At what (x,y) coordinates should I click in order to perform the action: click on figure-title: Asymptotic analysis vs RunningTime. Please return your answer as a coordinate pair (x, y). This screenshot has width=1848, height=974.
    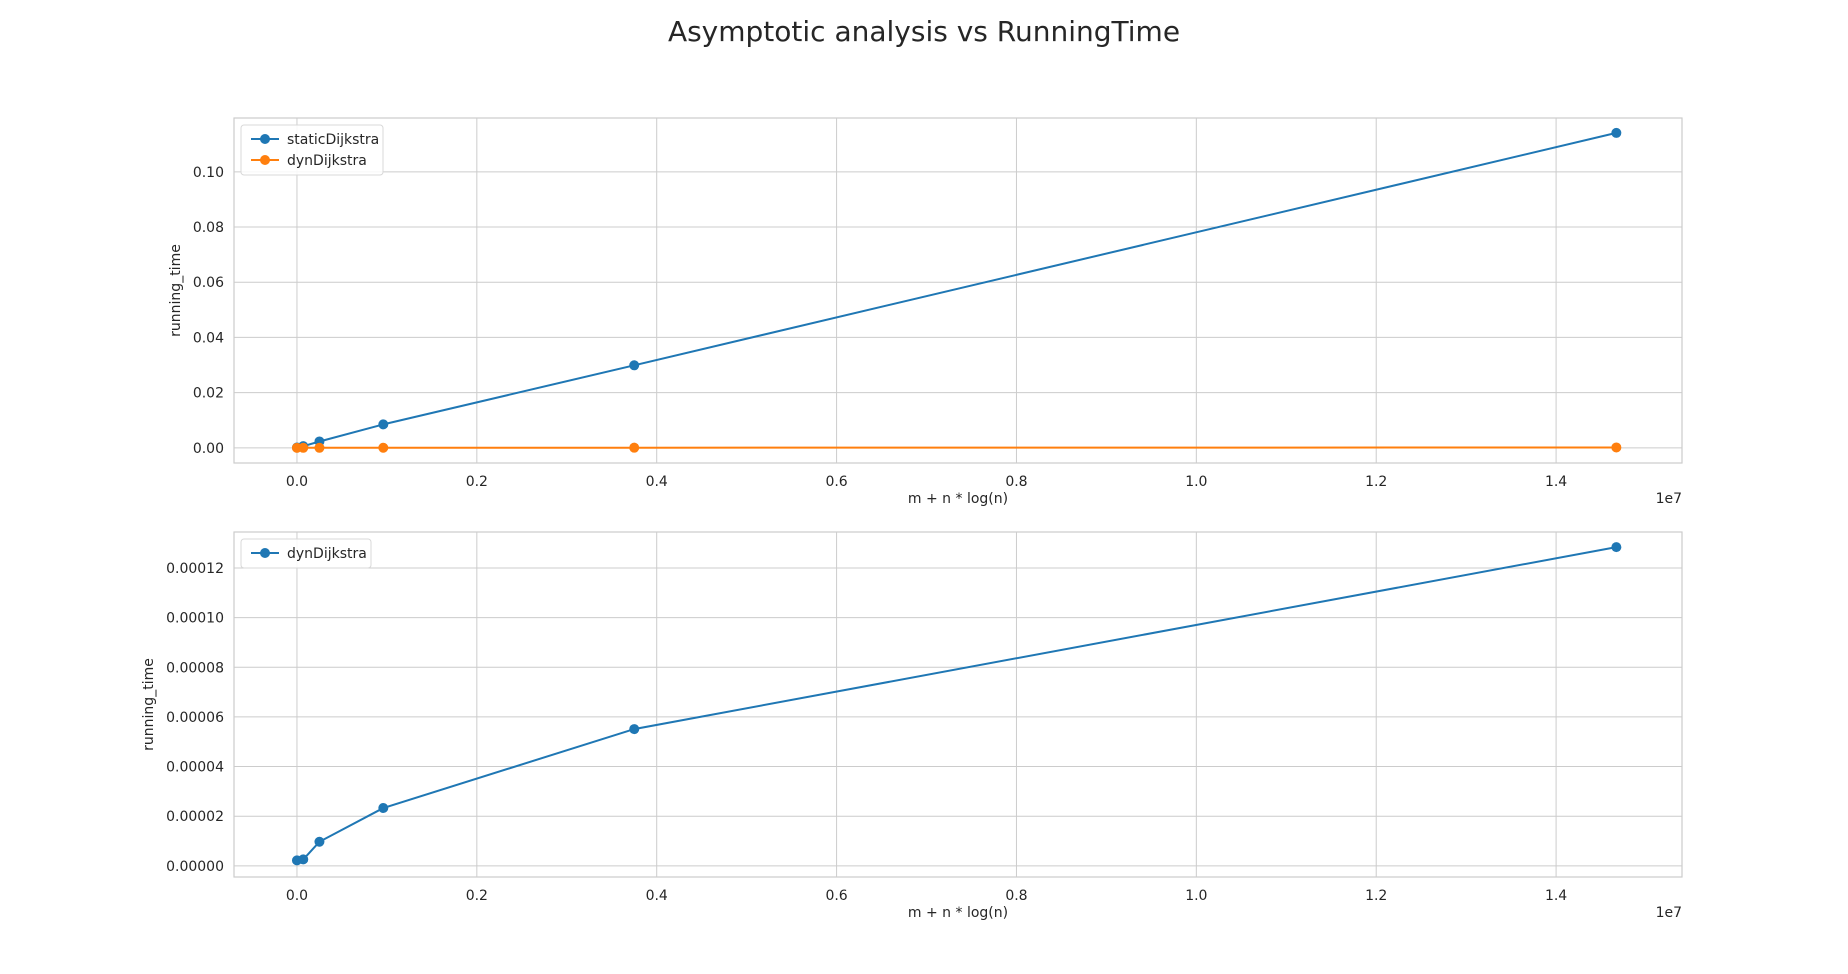
    Looking at the image, I should click on (924, 31).